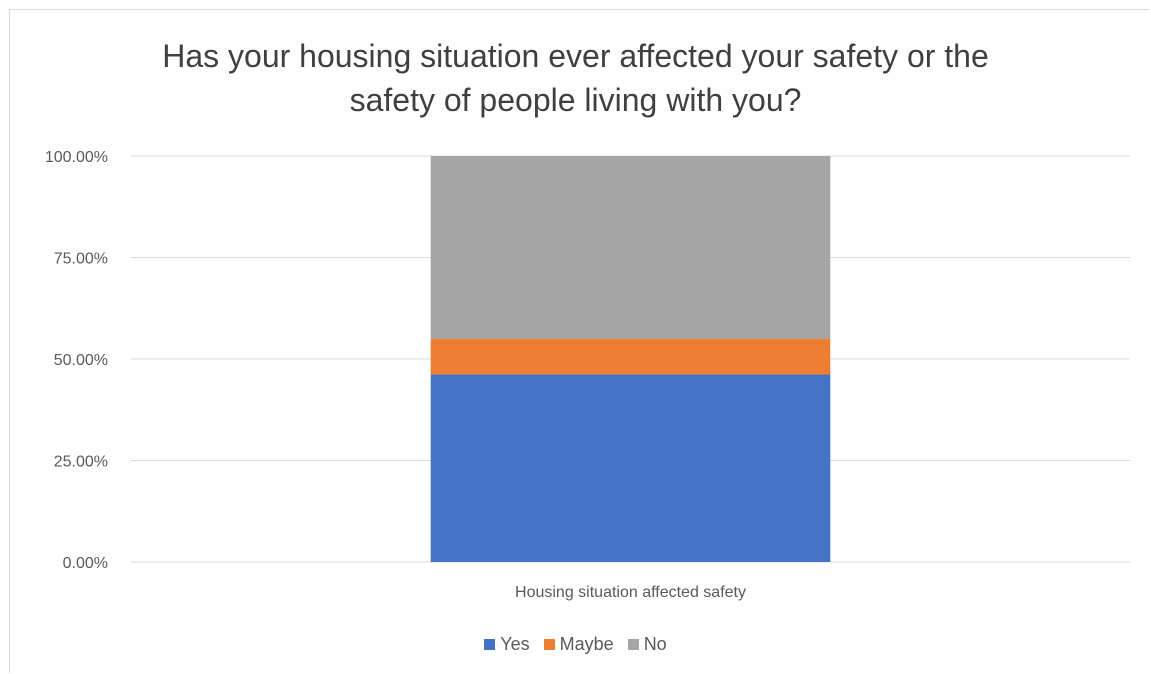  I want to click on legend-item-maybe: Maybe, so click(578, 644).